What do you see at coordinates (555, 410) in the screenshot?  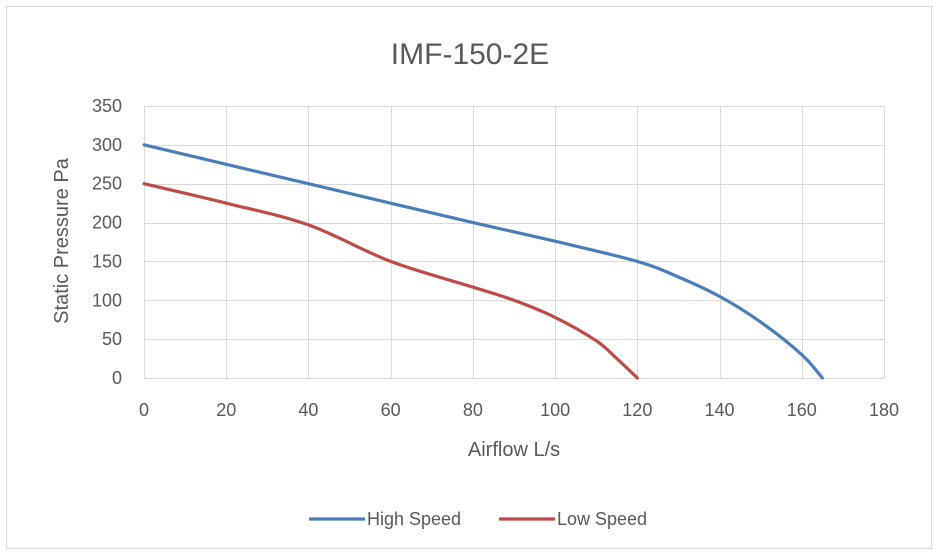 I see `x-tick-label: 100` at bounding box center [555, 410].